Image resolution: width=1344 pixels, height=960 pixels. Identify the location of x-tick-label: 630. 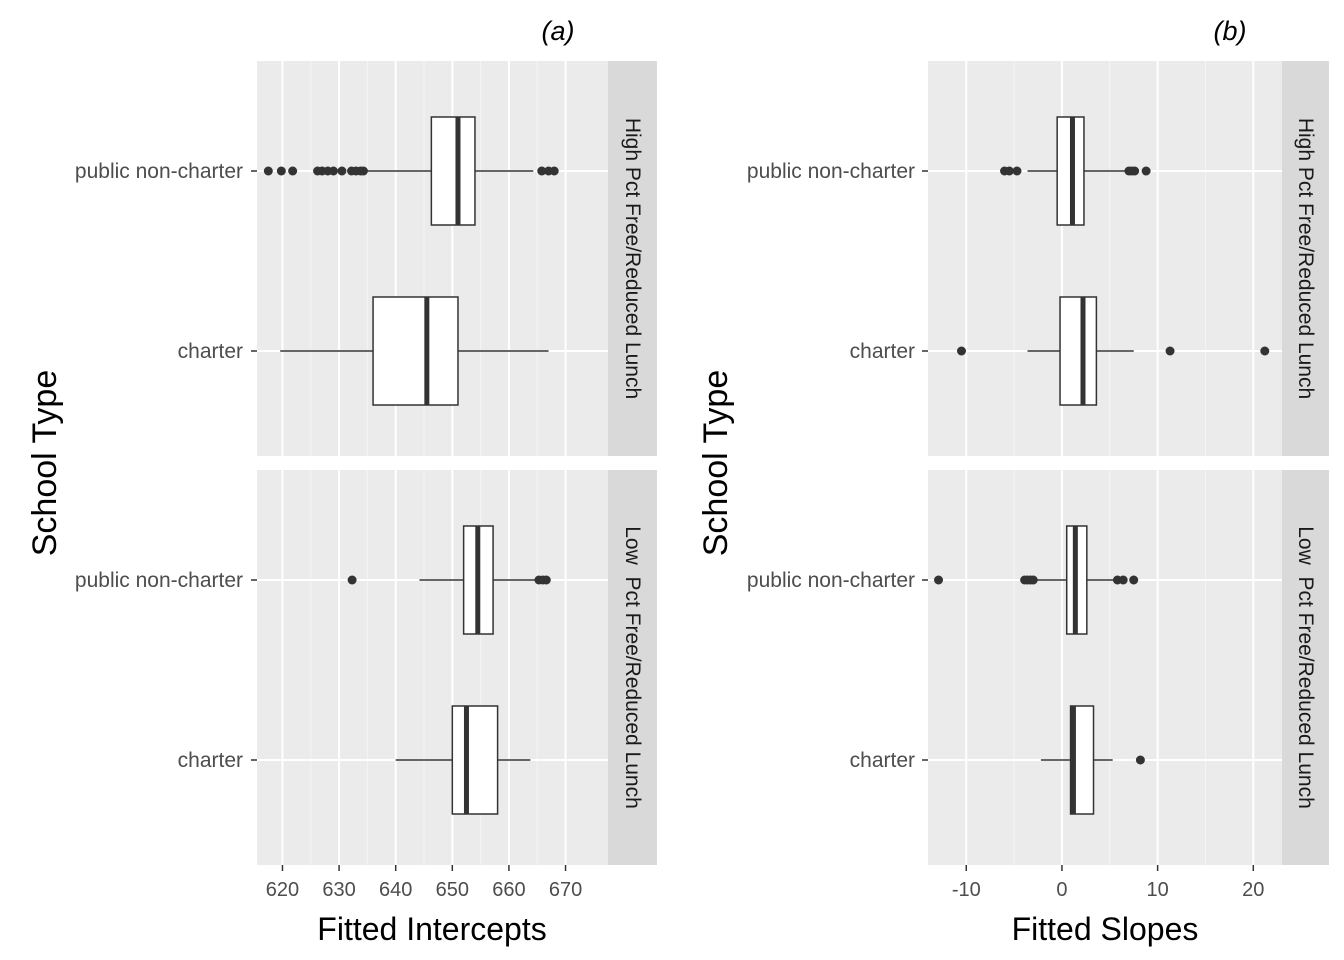
(338, 890).